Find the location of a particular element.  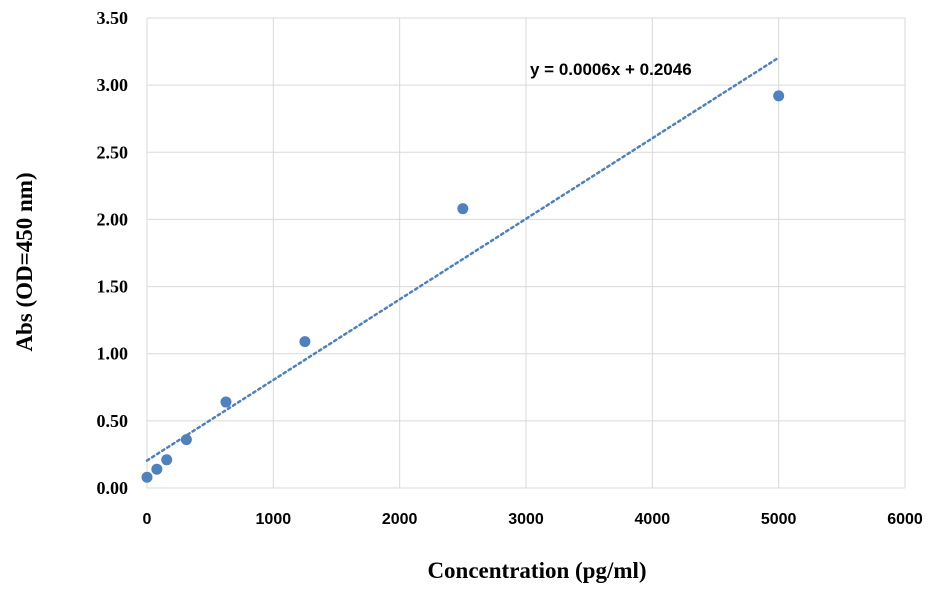

y-tick-label: 3.50 is located at coordinates (113, 18).